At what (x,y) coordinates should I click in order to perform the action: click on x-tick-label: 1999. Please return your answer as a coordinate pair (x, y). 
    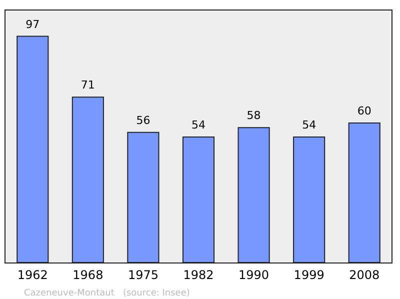
    Looking at the image, I should click on (309, 275).